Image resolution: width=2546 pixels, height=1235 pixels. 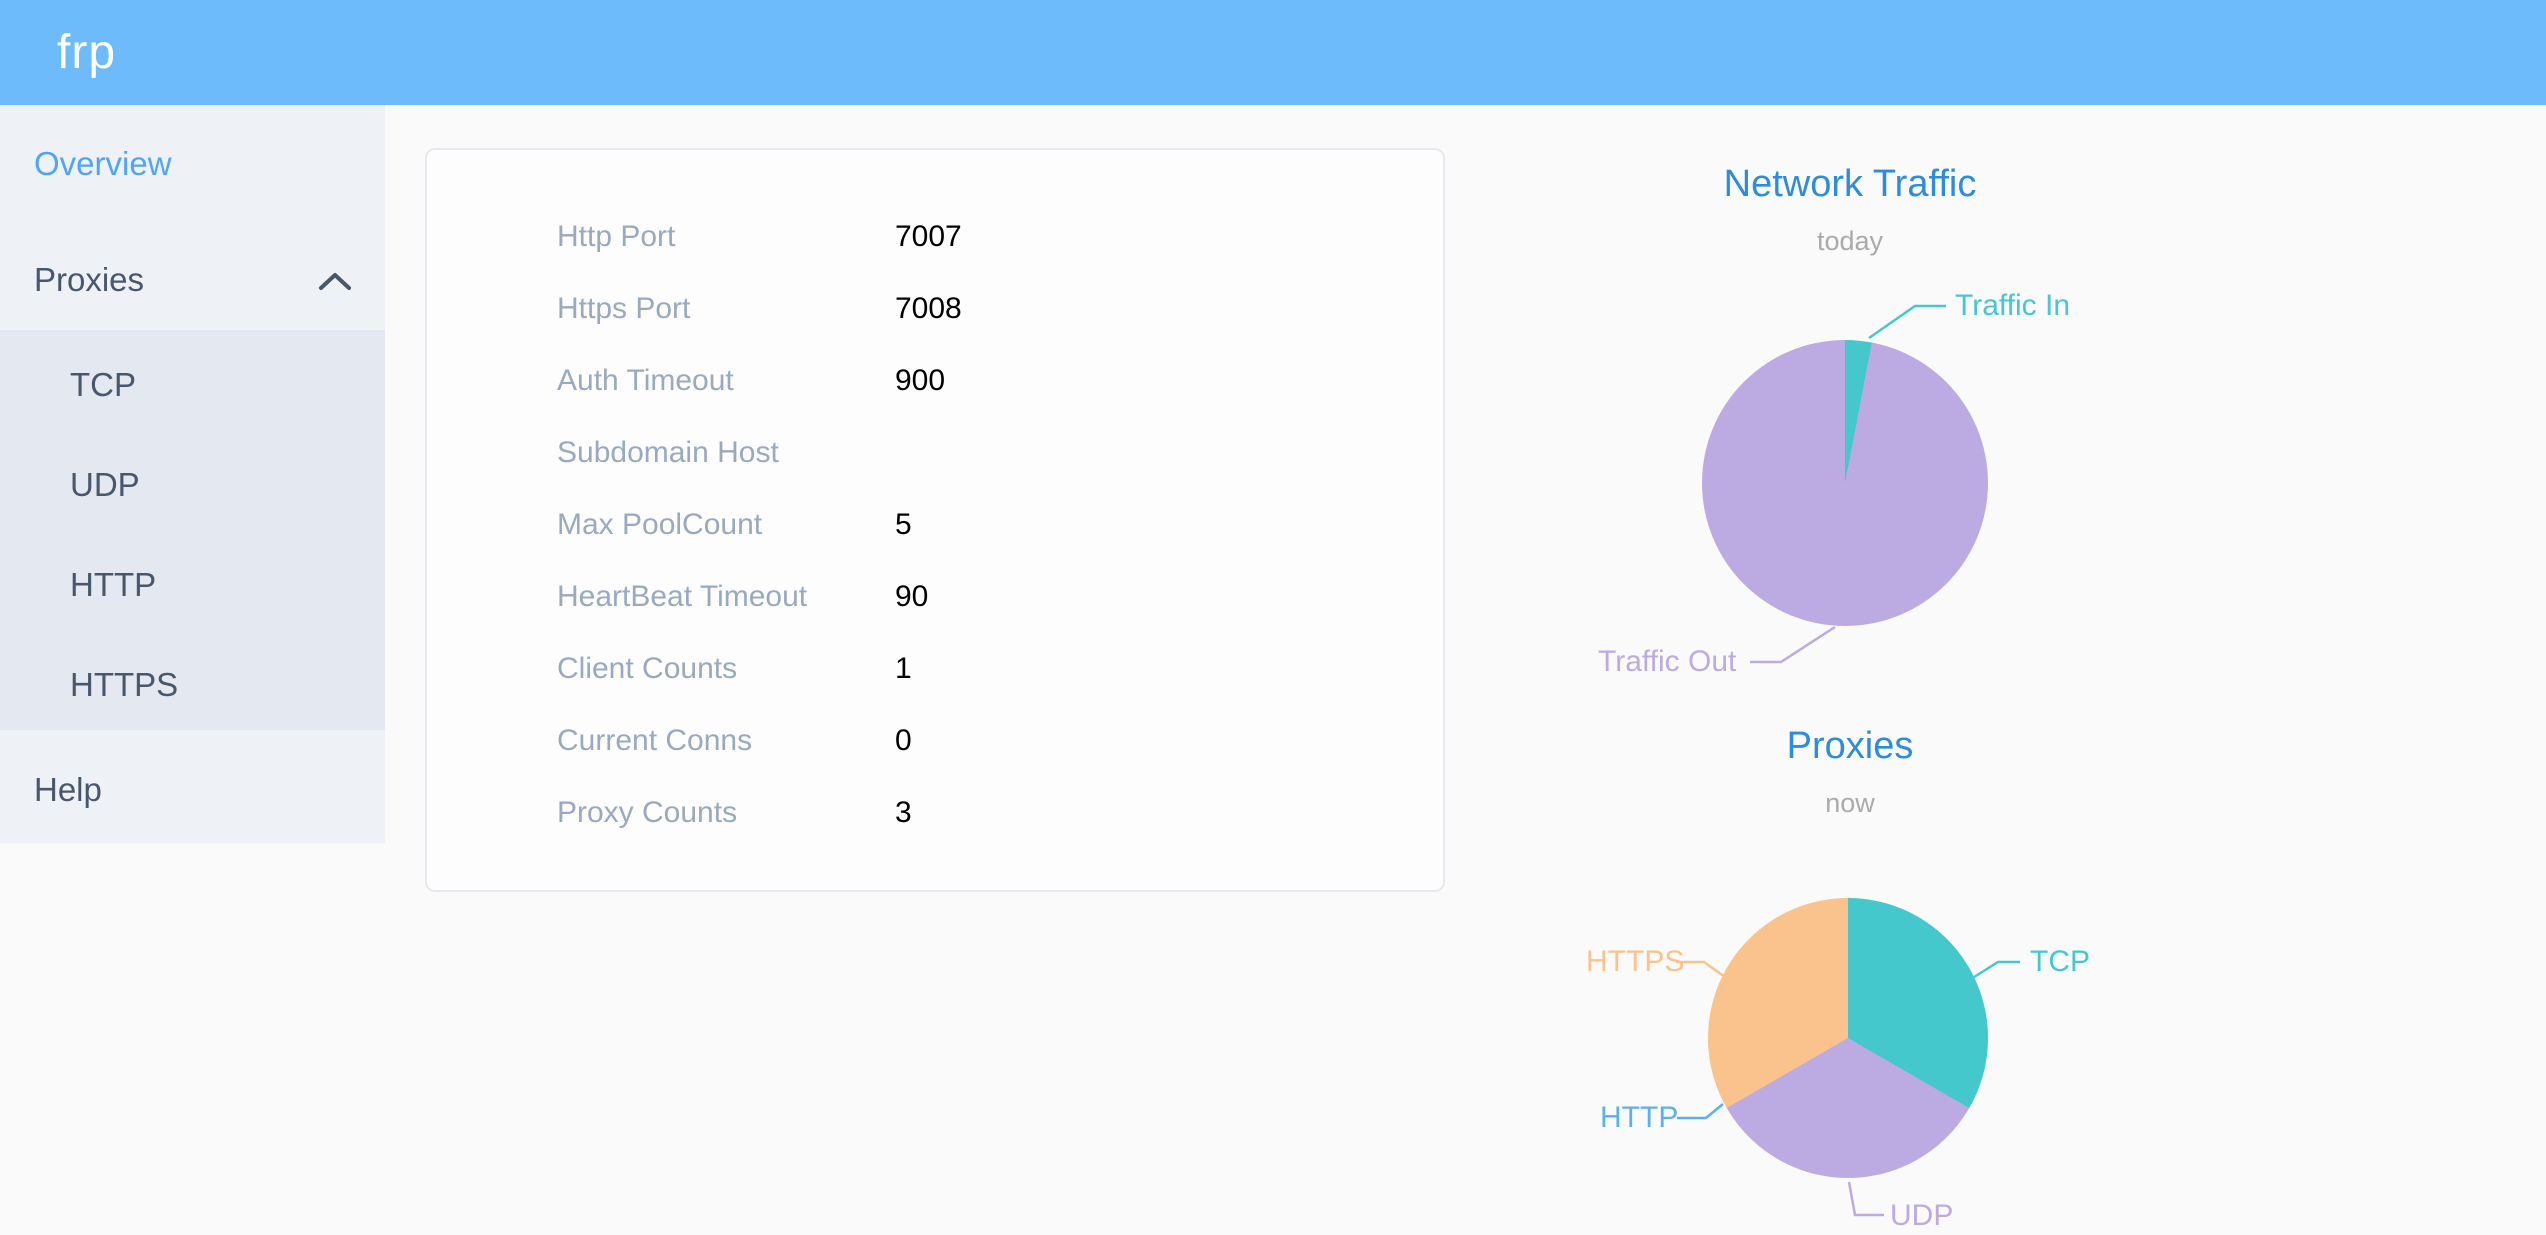 I want to click on row-label: Proxy Counts, so click(x=647, y=812).